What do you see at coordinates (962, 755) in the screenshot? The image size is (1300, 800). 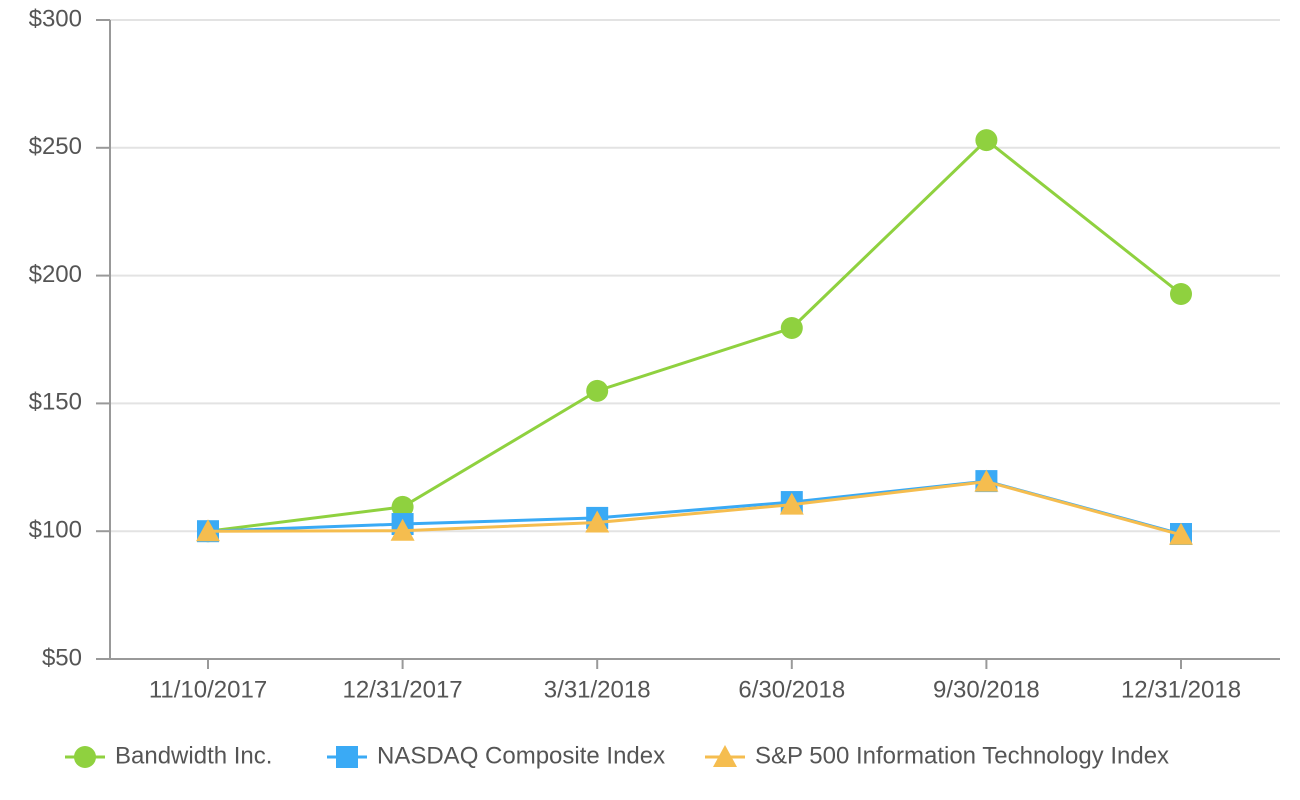 I see `legend-label: S&P 500 Information Technology Index` at bounding box center [962, 755].